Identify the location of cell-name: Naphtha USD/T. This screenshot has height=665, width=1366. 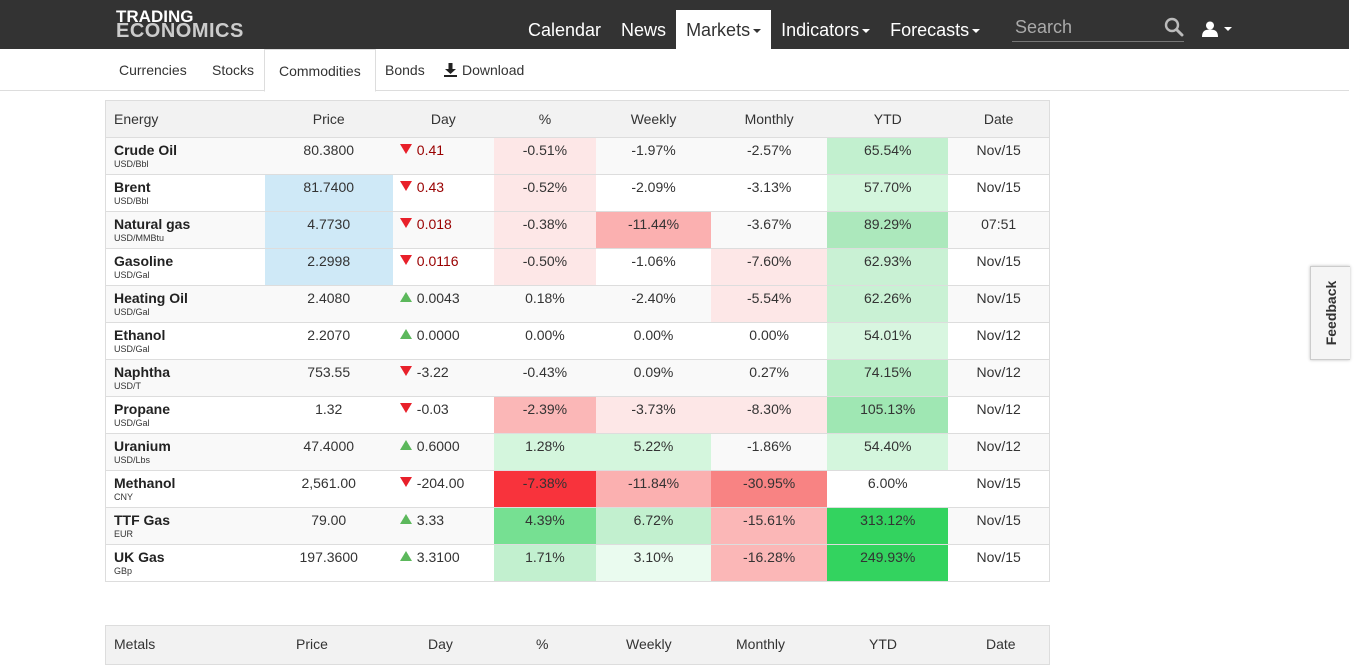
(185, 378).